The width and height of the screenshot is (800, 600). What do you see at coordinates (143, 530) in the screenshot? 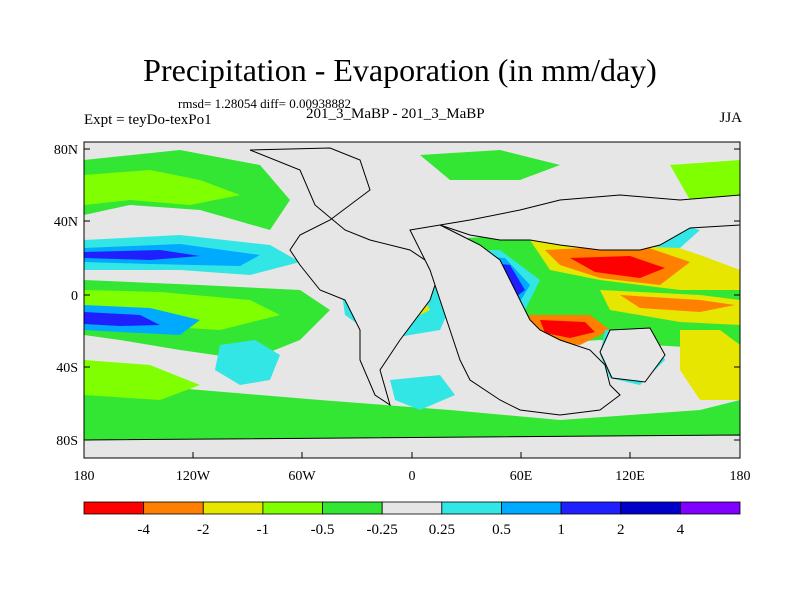
I see `colorbar-label: -4` at bounding box center [143, 530].